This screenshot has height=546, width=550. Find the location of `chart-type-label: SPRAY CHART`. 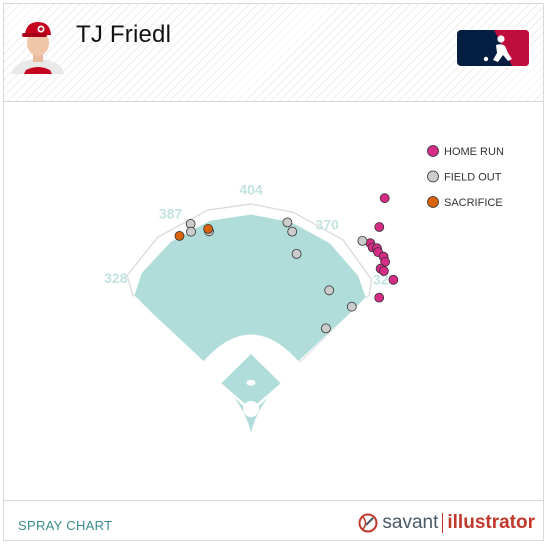

chart-type-label: SPRAY CHART is located at coordinates (65, 525).